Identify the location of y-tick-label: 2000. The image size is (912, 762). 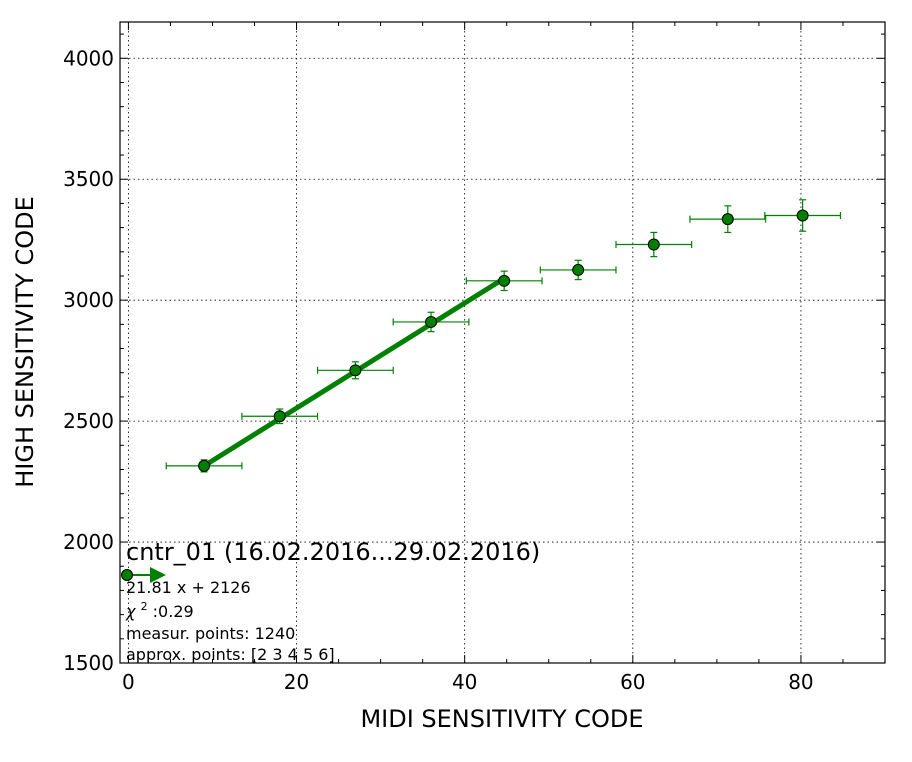
(88, 542).